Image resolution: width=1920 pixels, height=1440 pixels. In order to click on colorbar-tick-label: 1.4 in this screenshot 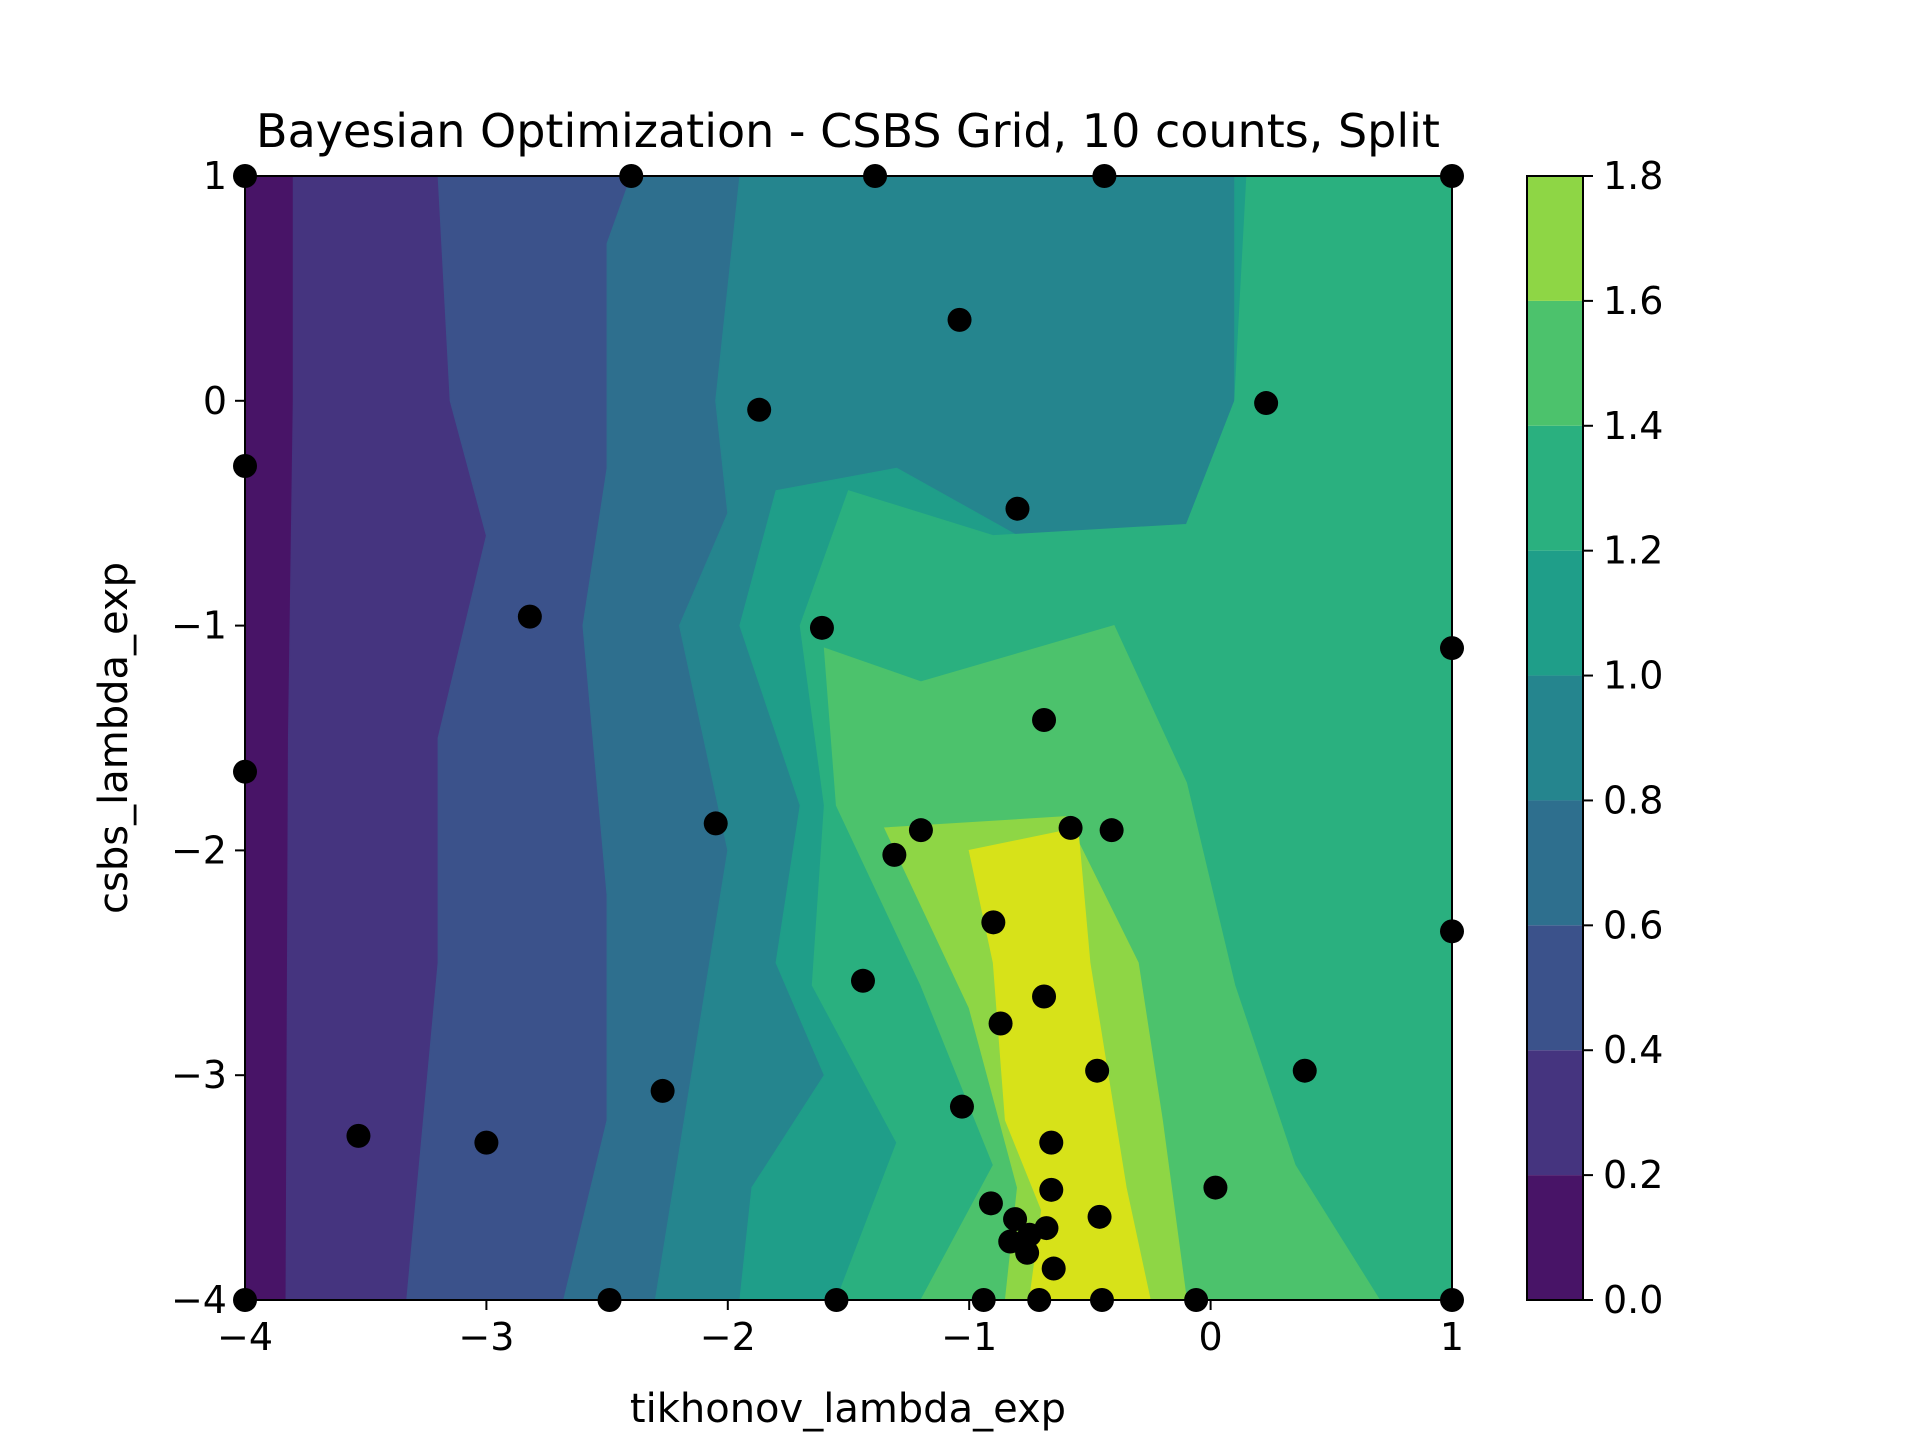, I will do `click(1633, 426)`.